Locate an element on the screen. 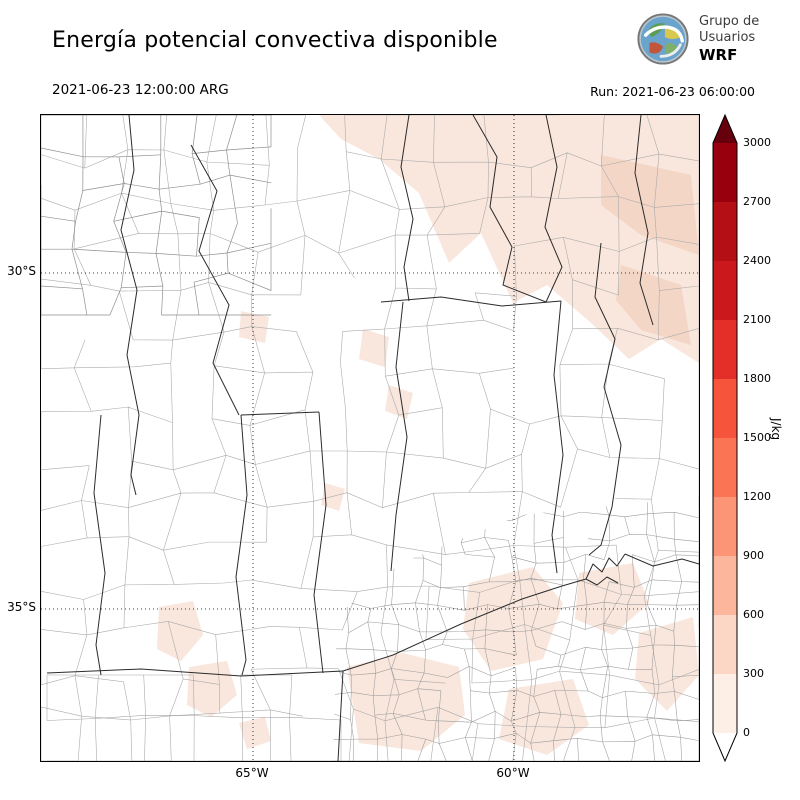 Image resolution: width=800 pixels, height=800 pixels. logo-text: Grupo de Usuarios WRF is located at coordinates (729, 38).